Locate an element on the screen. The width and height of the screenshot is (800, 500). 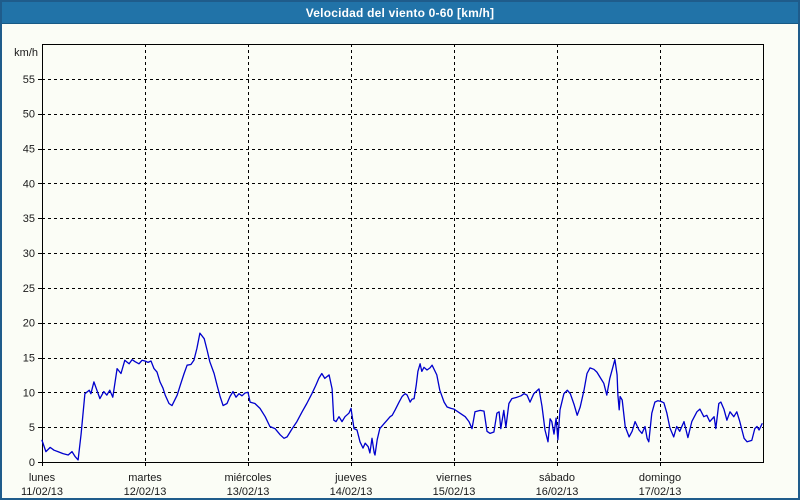
y-tick-label: 5 is located at coordinates (32, 428).